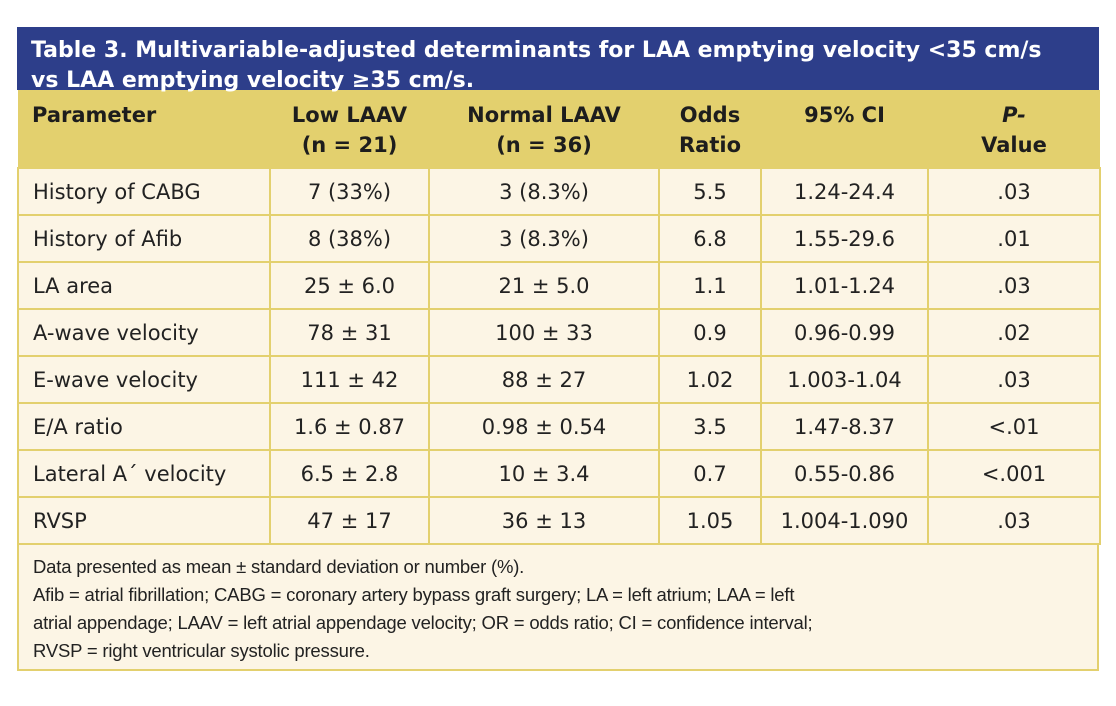 Image resolution: width=1116 pixels, height=706 pixels. I want to click on cell-normal-laav: 36 ± 13, so click(544, 520).